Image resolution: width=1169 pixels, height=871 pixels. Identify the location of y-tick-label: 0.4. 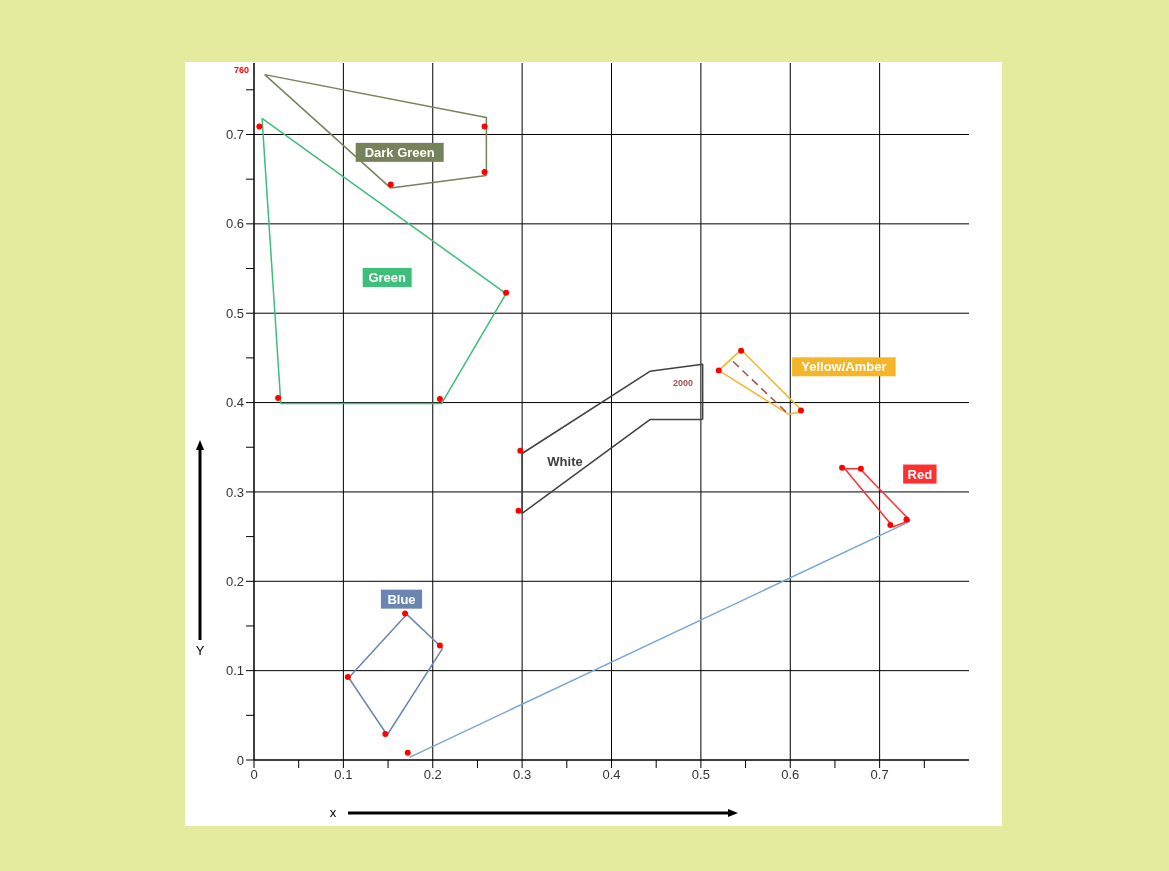
(234, 403).